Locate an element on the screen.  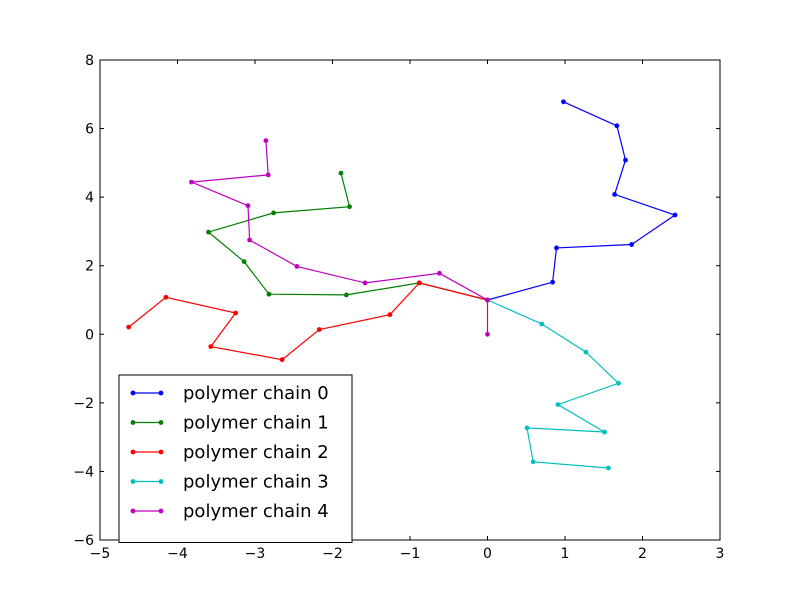
legend-label: polymer chain 4 is located at coordinates (256, 511).